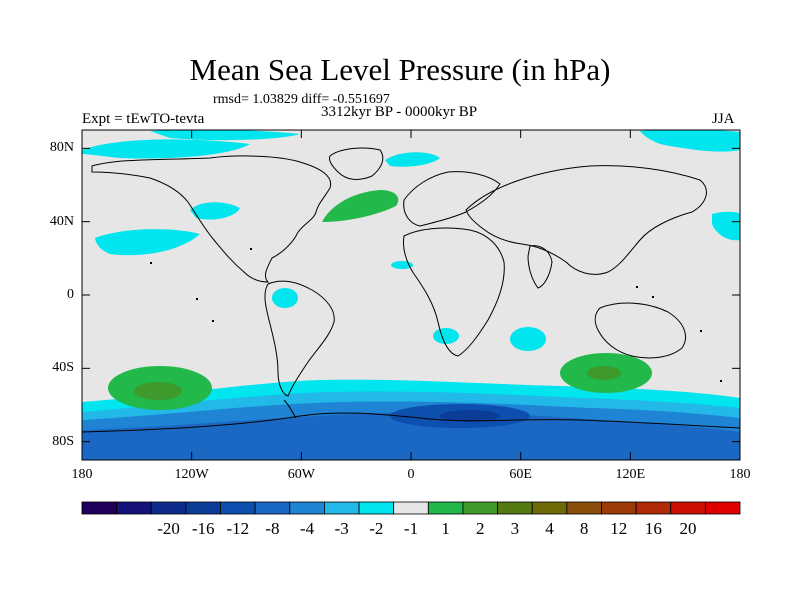  Describe the element at coordinates (63, 441) in the screenshot. I see `lat-tick-label: 80S` at that location.